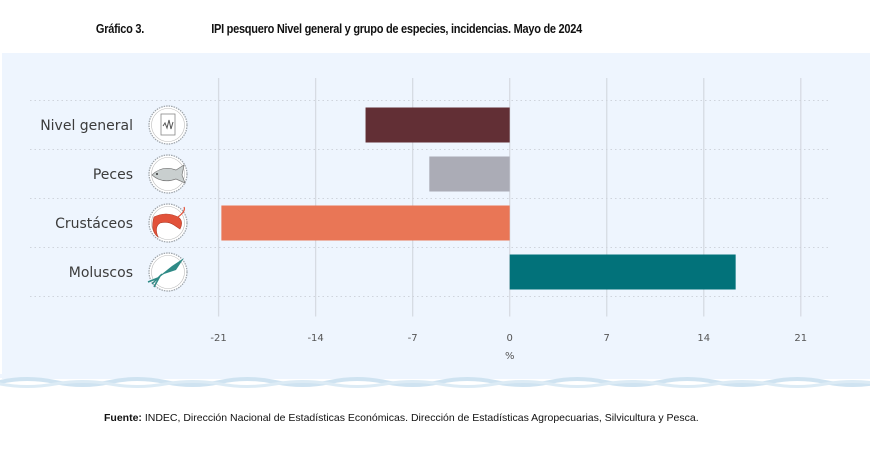  Describe the element at coordinates (435, 381) in the screenshot. I see `wave-decoration` at that location.